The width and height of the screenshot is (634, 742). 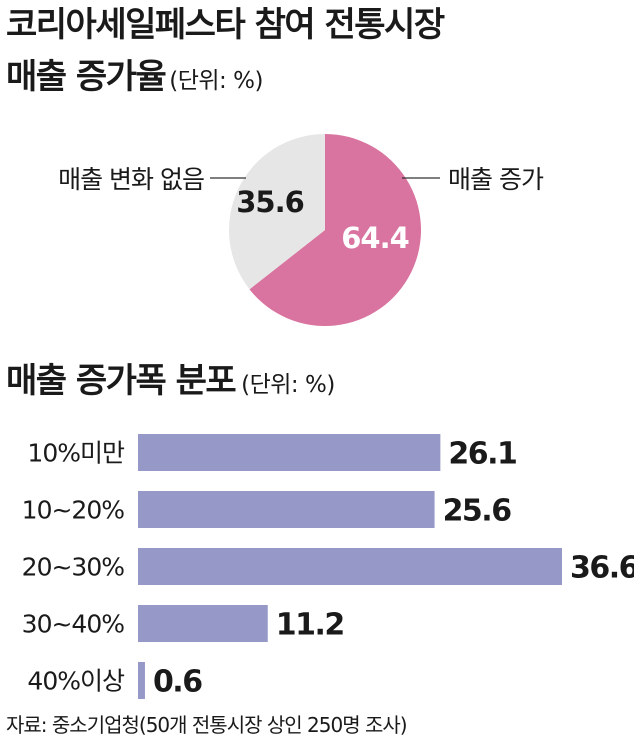 What do you see at coordinates (131, 179) in the screenshot?
I see `pie-category-label: 매출 변화 없음` at bounding box center [131, 179].